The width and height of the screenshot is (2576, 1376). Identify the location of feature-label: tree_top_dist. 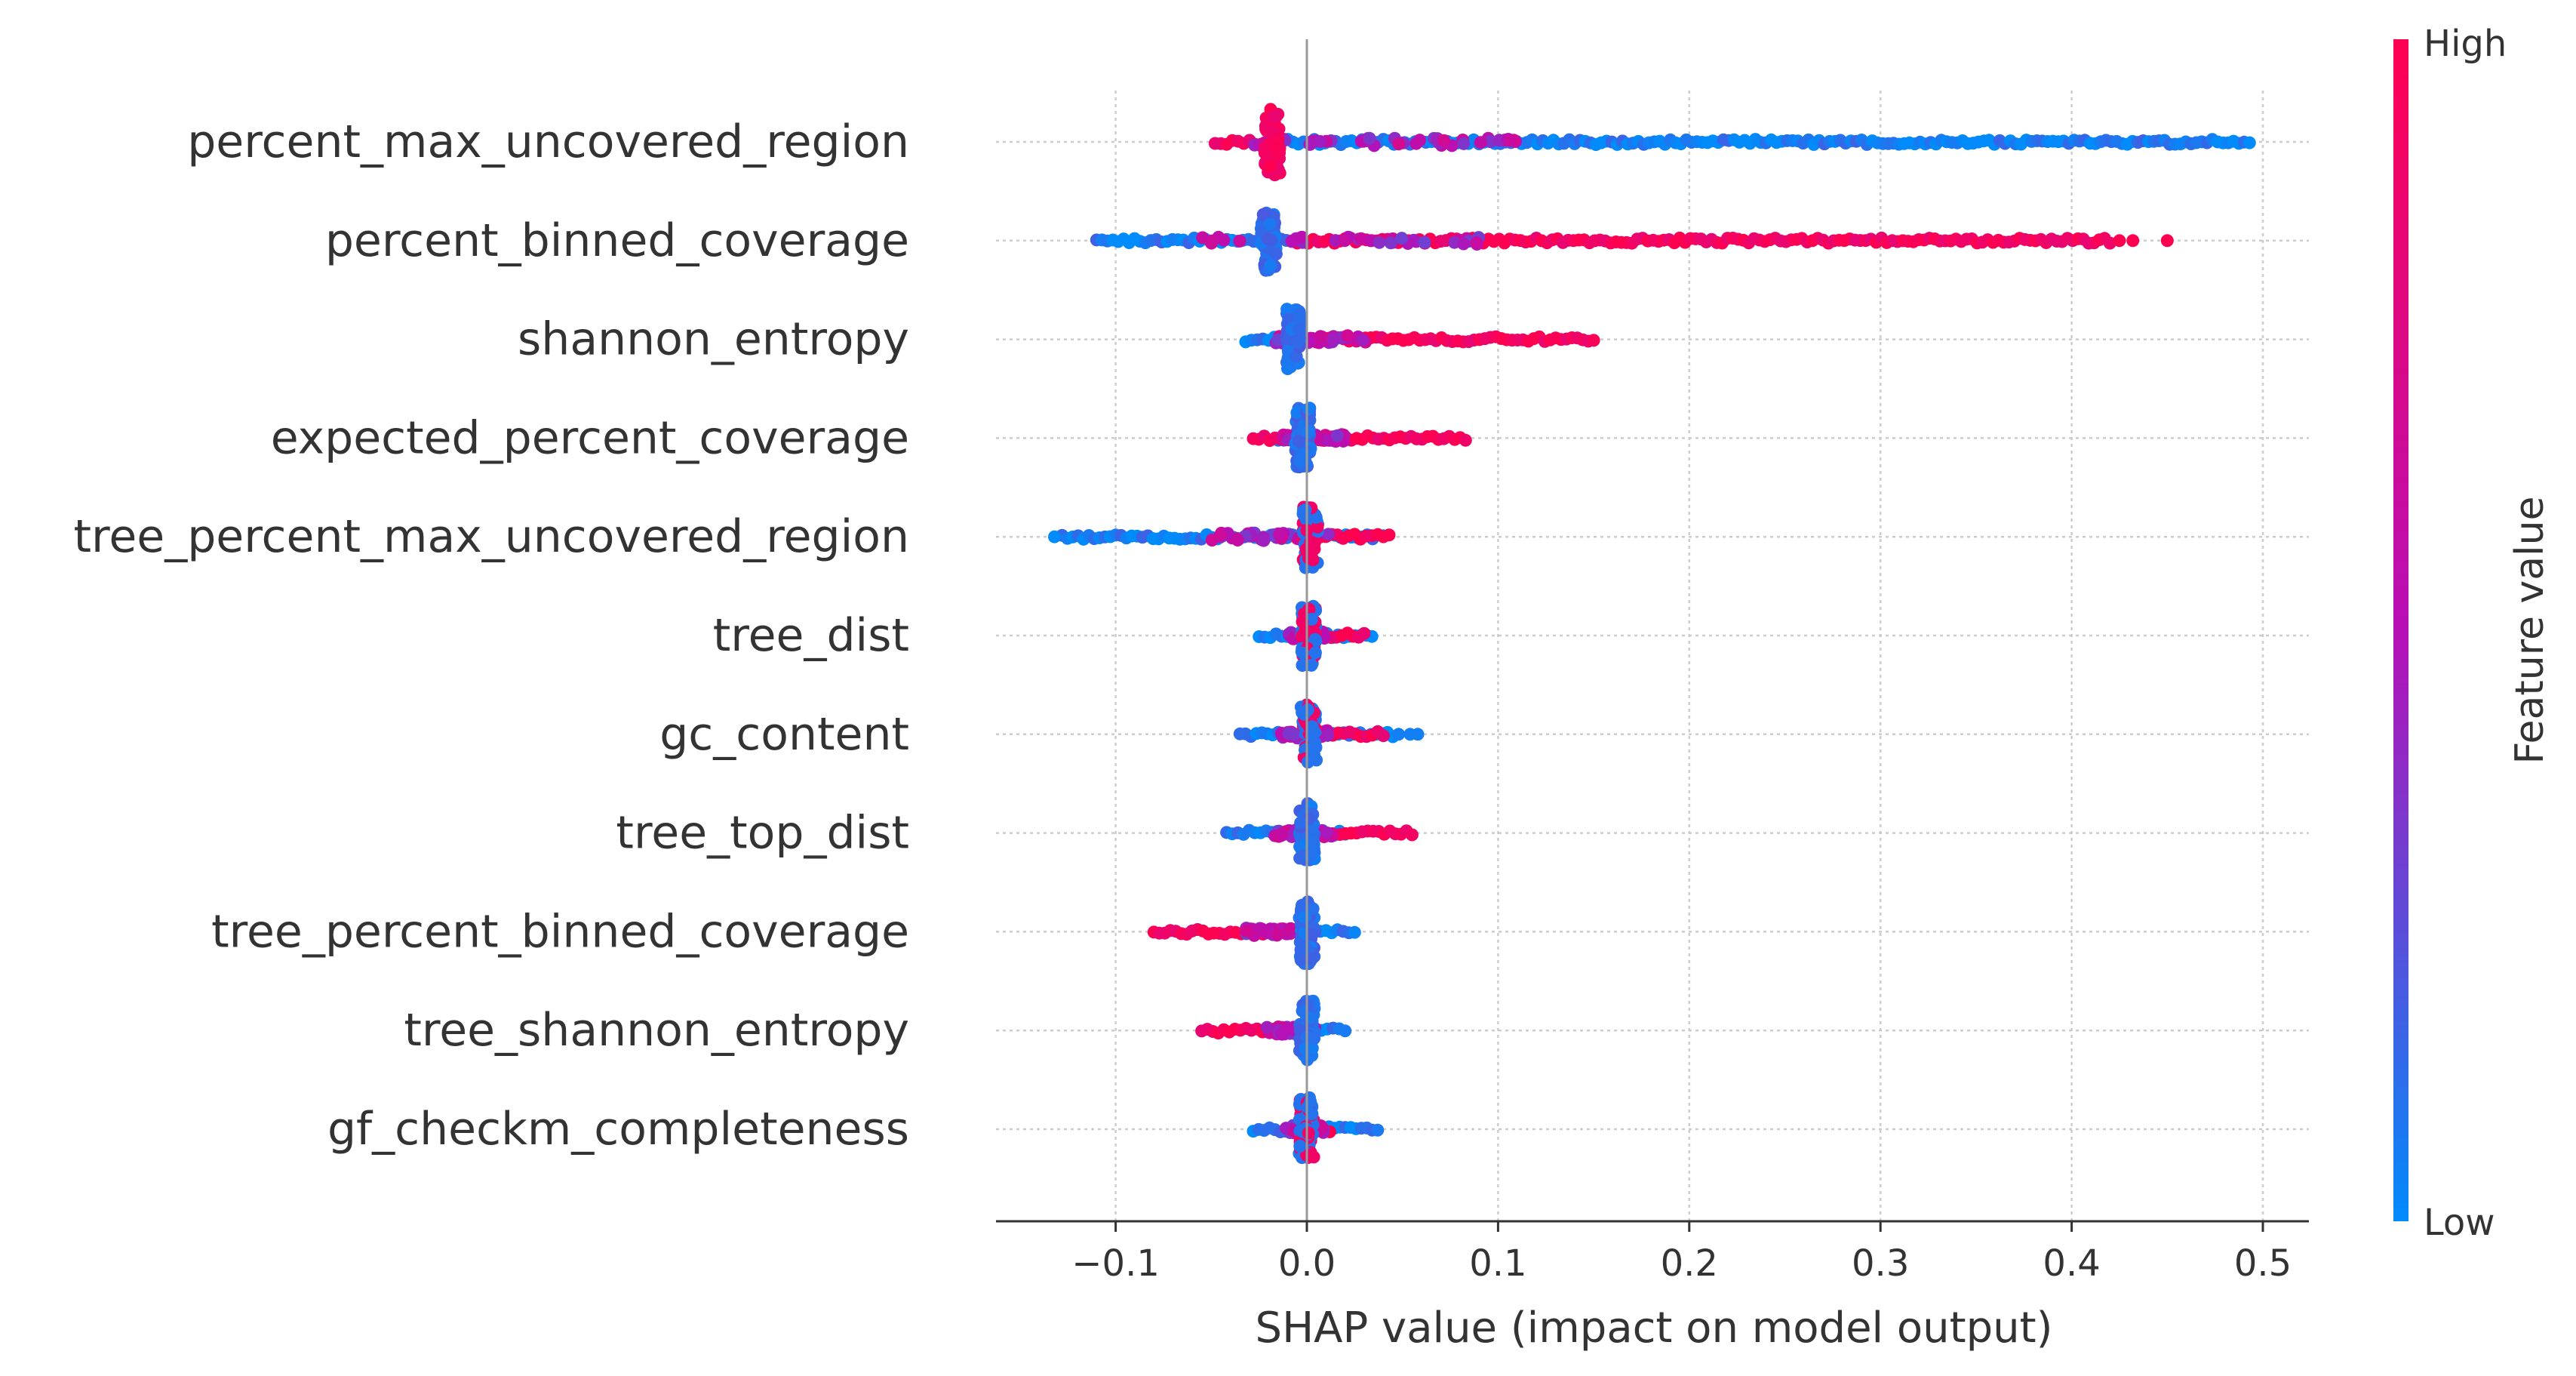
(762, 833).